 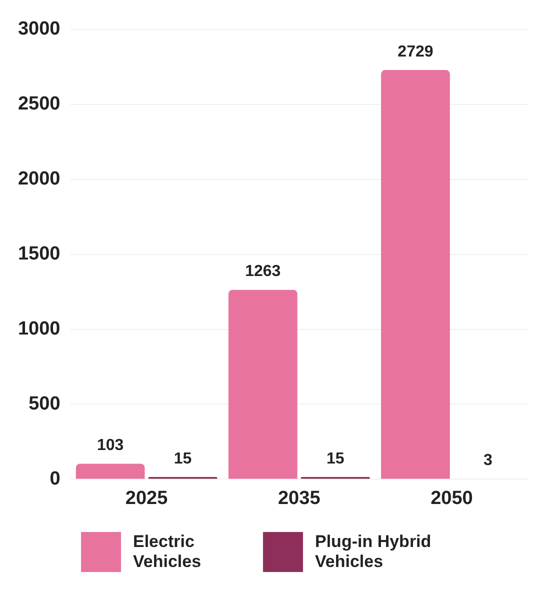 I want to click on y-tick-label: 3000, so click(x=39, y=29).